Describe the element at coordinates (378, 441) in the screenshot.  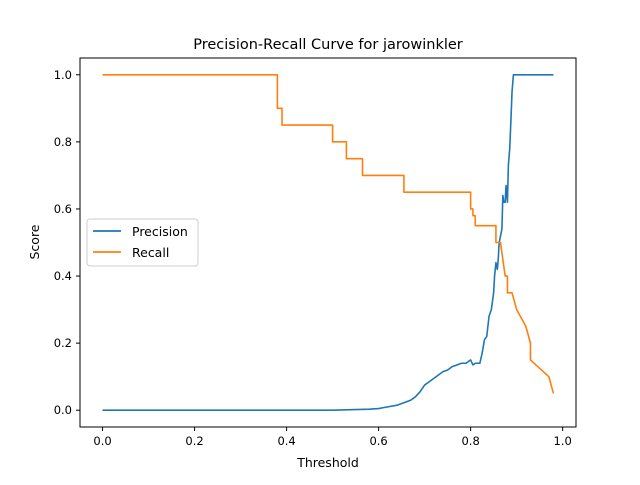
I see `x-tick-label: 0.6` at that location.